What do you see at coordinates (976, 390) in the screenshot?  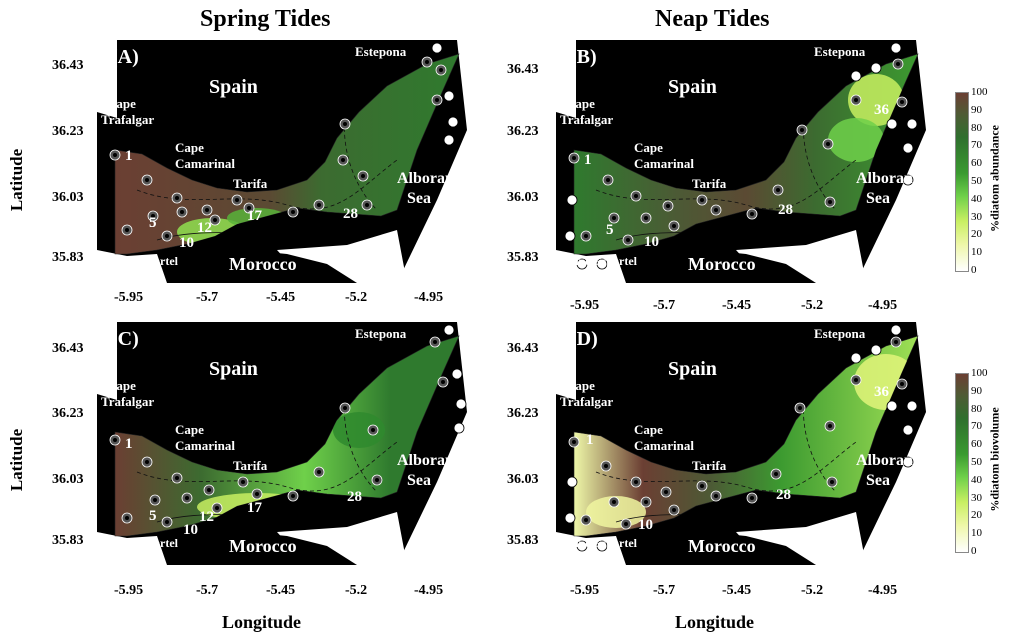 I see `colorbar-tick: 90` at bounding box center [976, 390].